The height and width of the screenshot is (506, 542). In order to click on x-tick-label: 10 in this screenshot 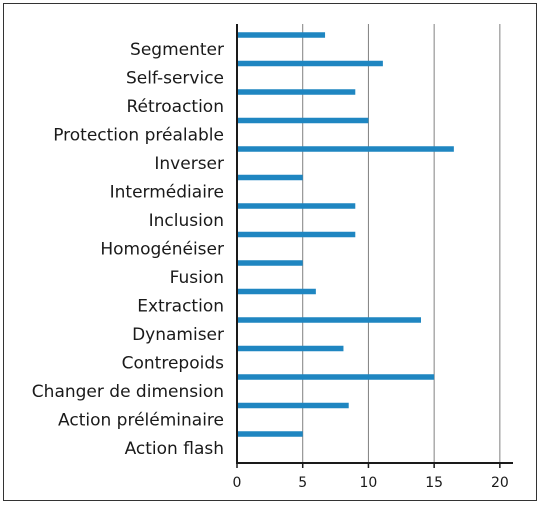, I will do `click(369, 483)`.